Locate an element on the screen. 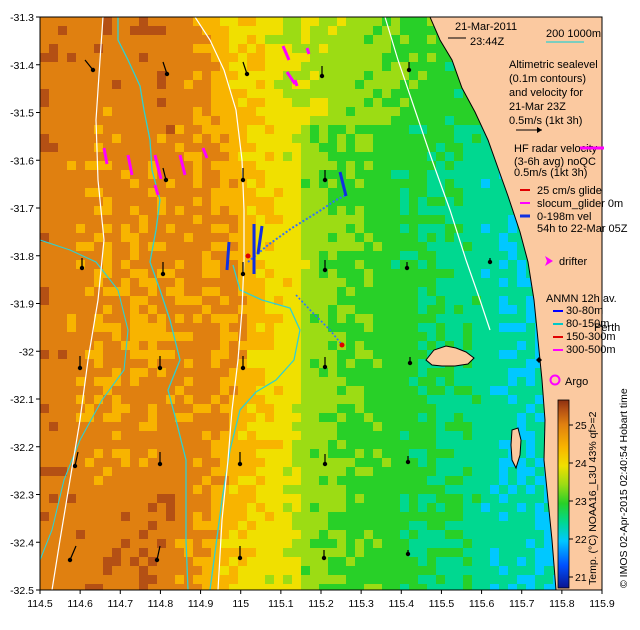  argo-legend-icon is located at coordinates (555, 380).